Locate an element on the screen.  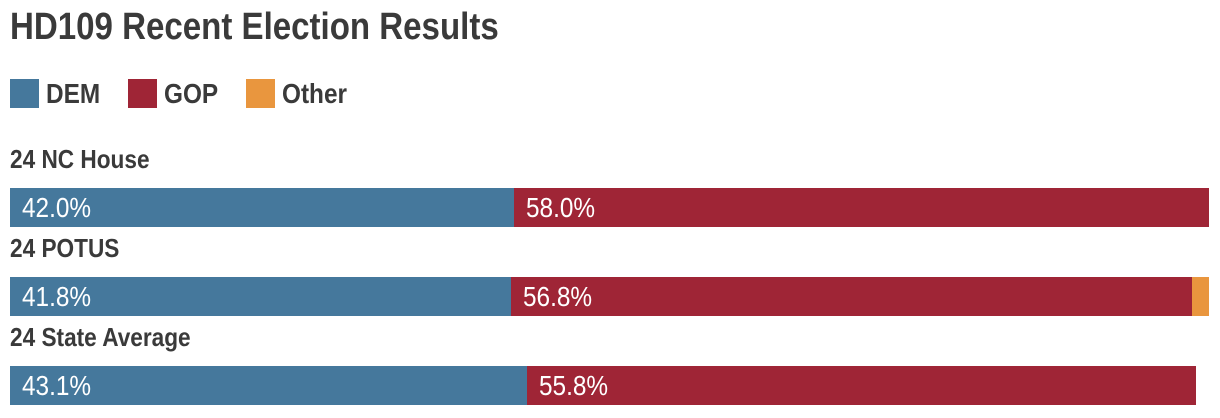
legend-item-other: Other is located at coordinates (301, 94).